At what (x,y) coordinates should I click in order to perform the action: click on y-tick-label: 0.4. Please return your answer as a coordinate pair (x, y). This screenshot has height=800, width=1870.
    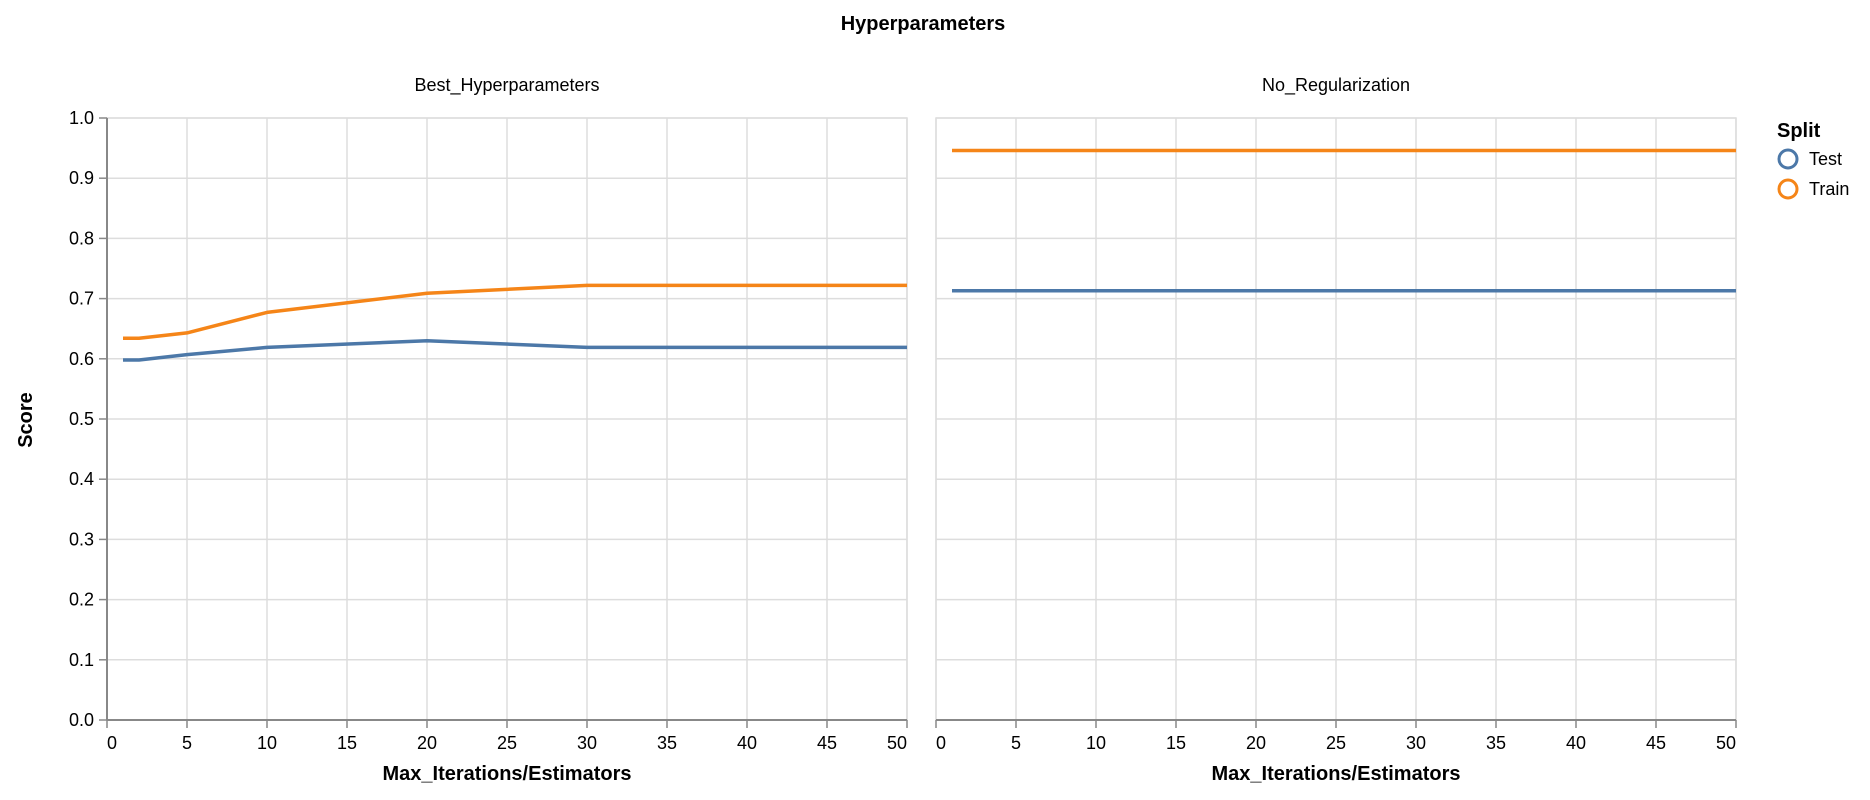
    Looking at the image, I should click on (81, 479).